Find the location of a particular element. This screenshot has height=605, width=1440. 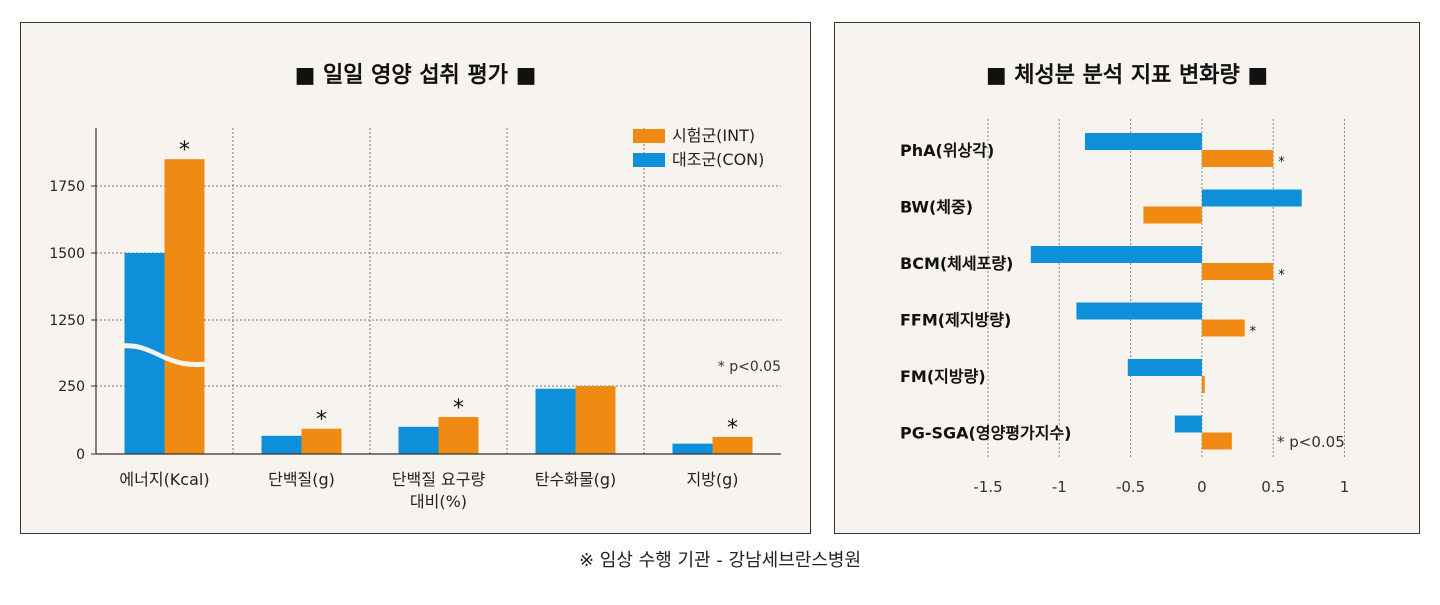

axis-break-wave is located at coordinates (164, 355).